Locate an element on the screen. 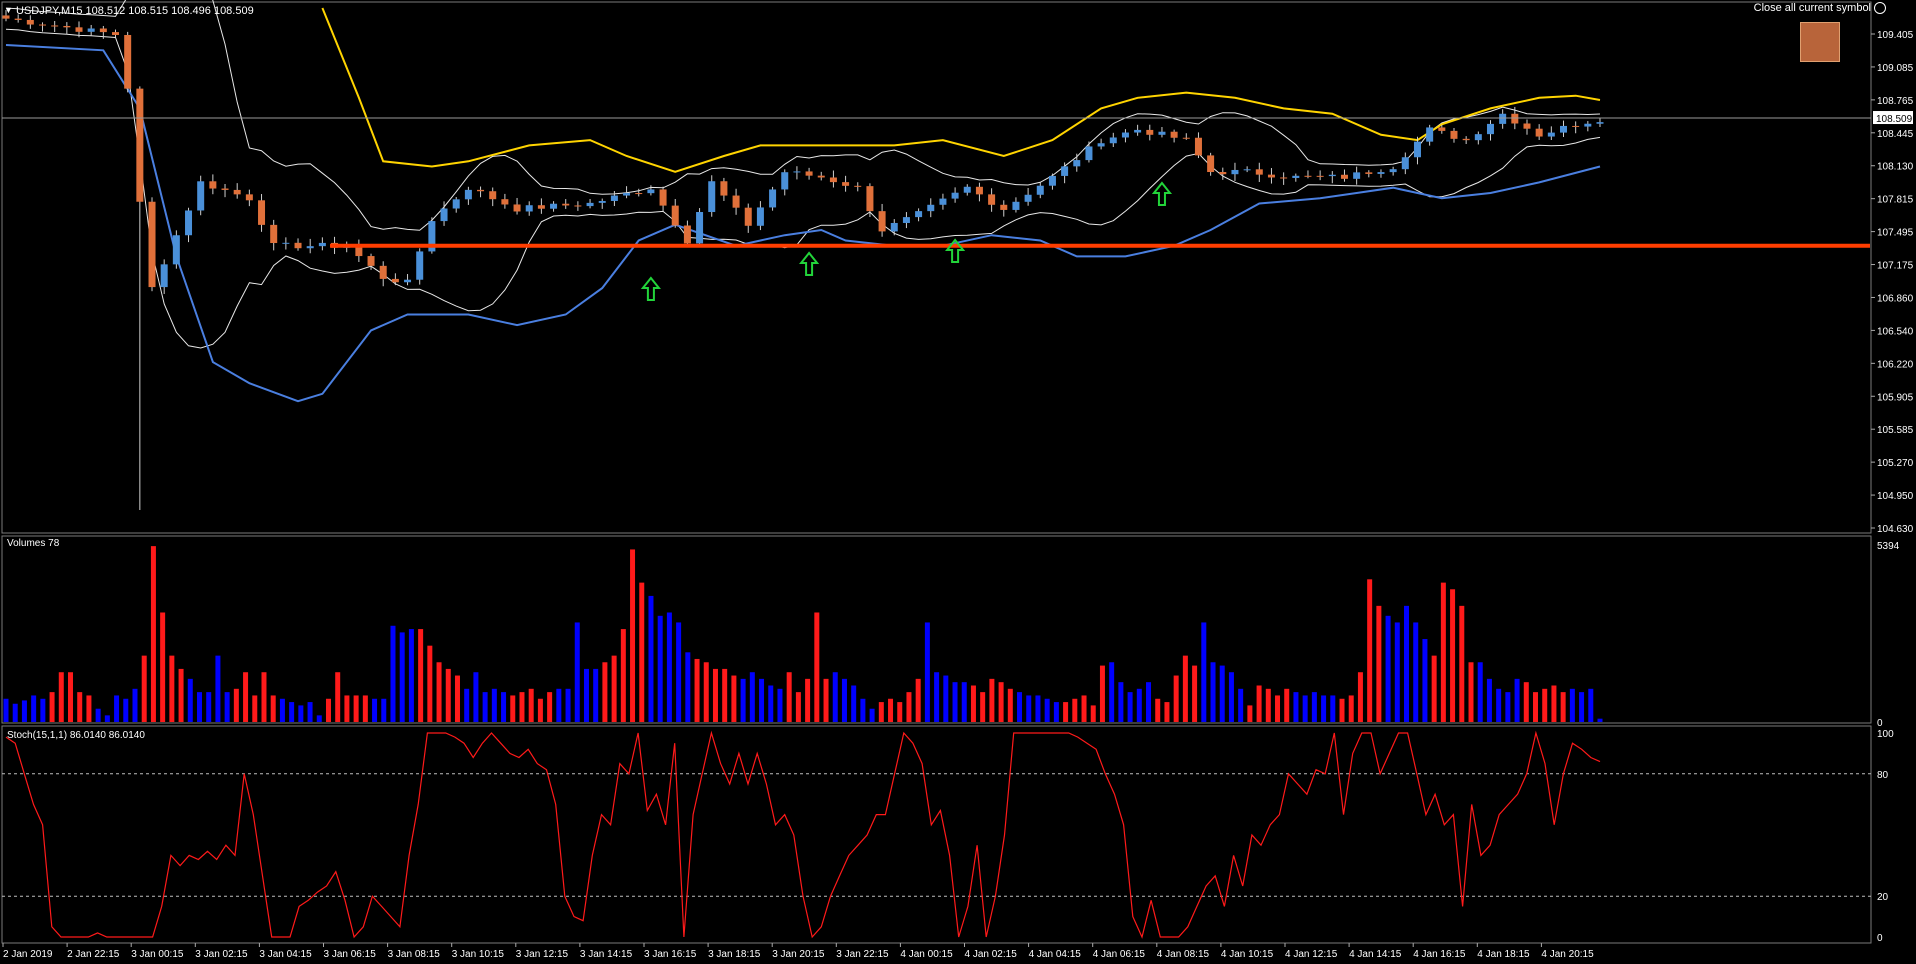 This screenshot has width=1916, height=964. time-tick-label: 4 Jan 16:15 is located at coordinates (1439, 954).